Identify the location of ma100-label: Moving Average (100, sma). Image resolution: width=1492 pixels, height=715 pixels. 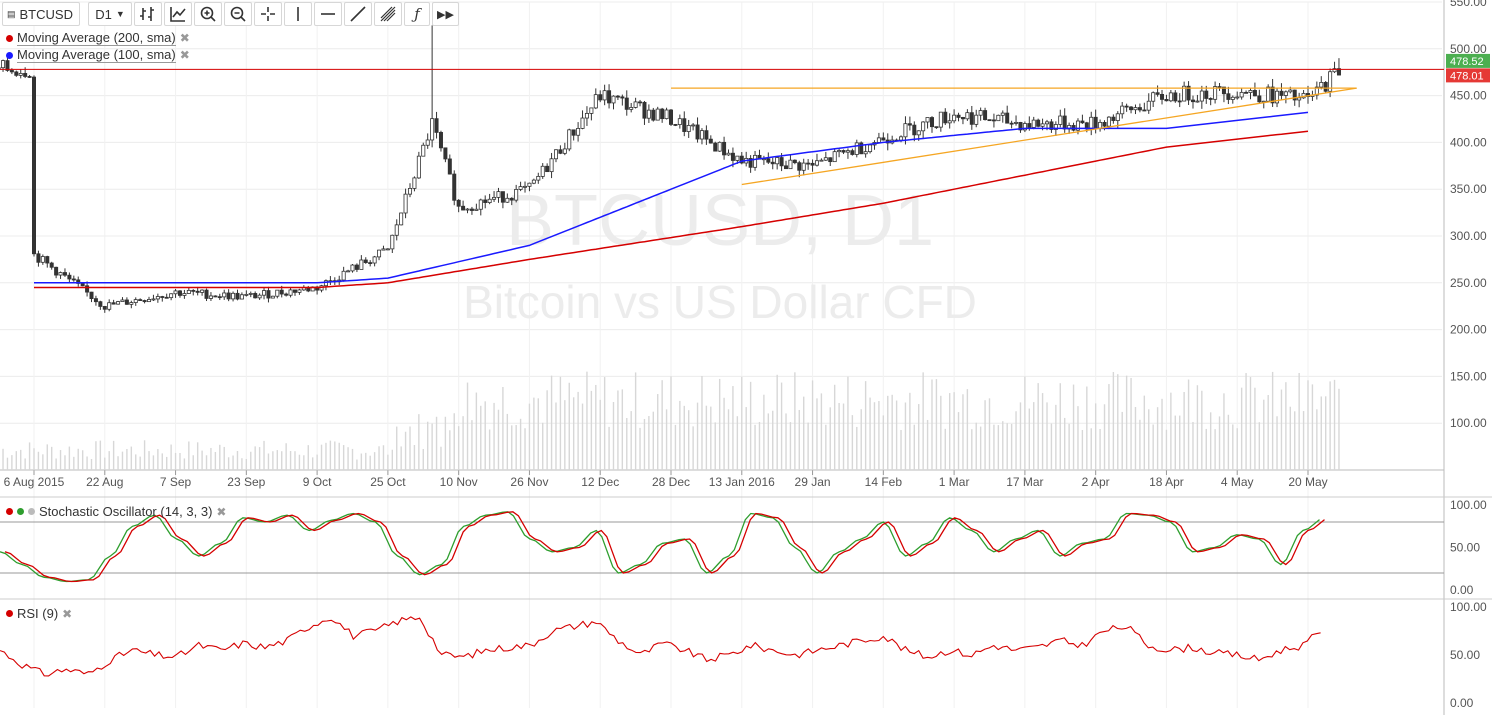
(96, 55).